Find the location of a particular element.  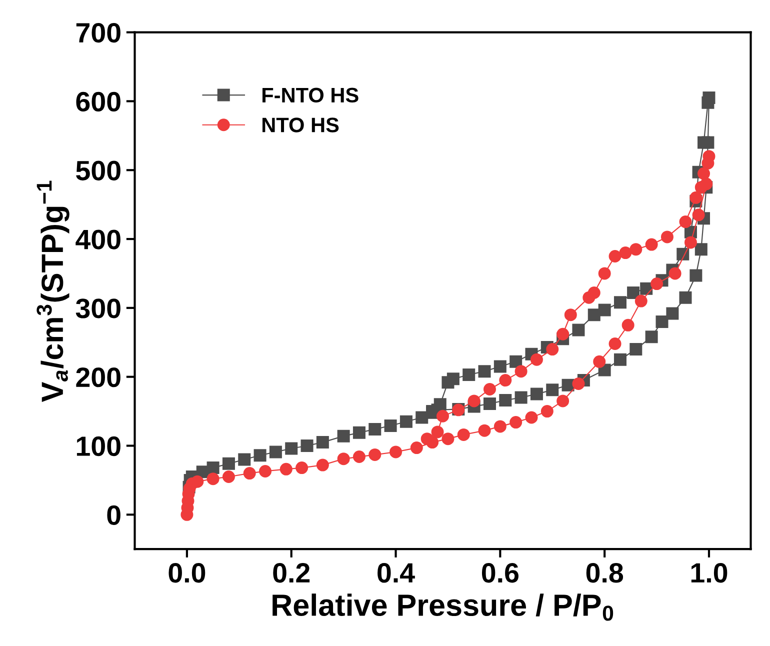

x-tick-label: 0.0 is located at coordinates (187, 573).